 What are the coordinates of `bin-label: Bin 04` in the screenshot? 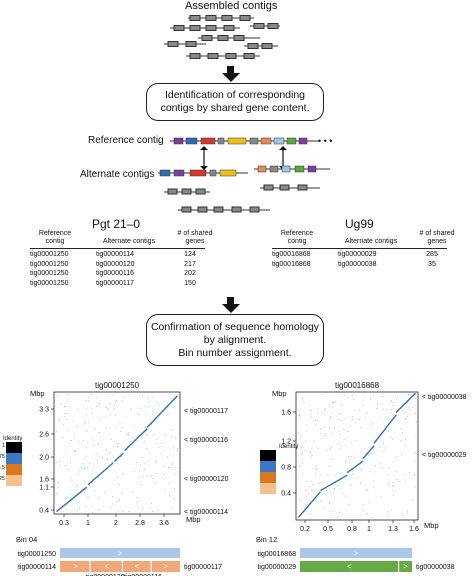 It's located at (26, 539).